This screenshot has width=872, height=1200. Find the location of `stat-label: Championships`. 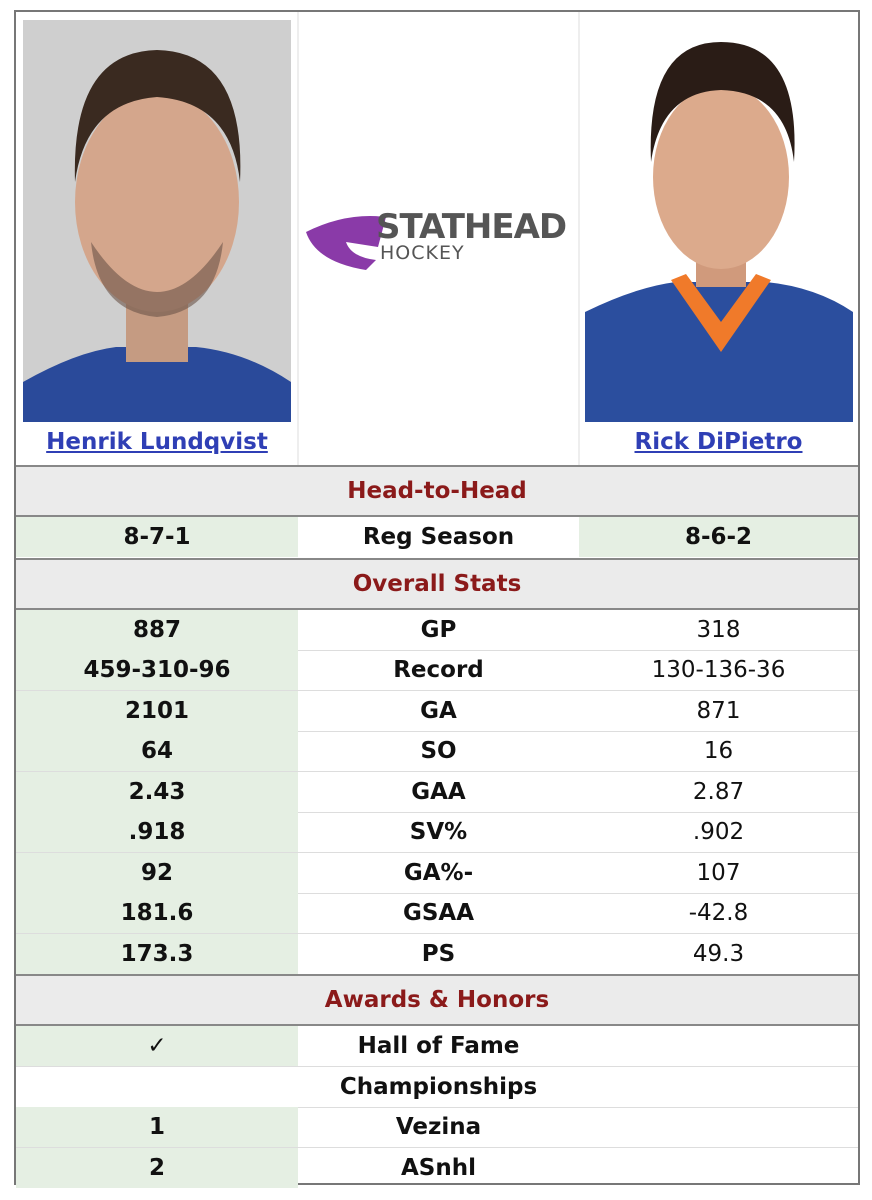

stat-label: Championships is located at coordinates (438, 1086).